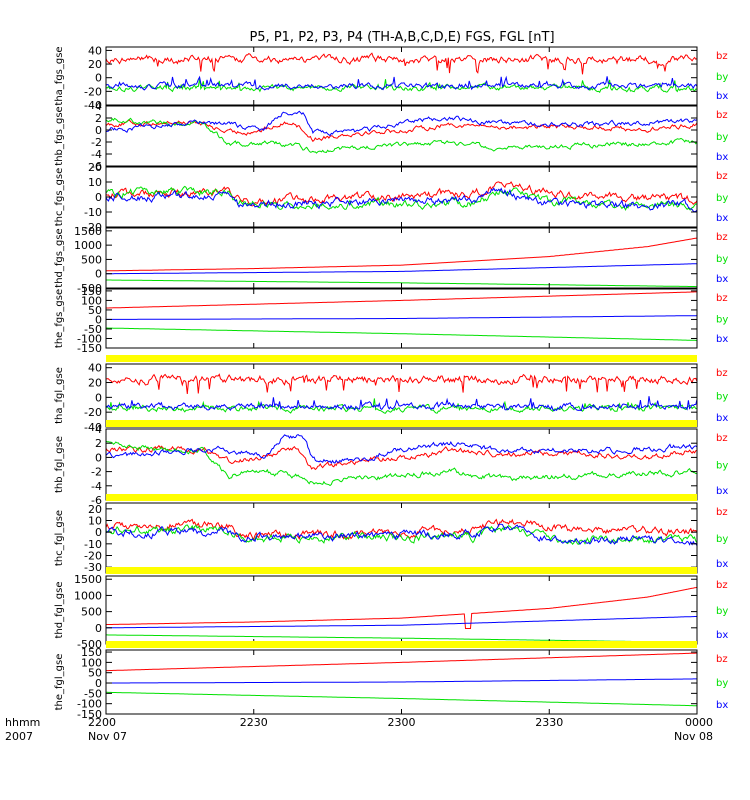 The image size is (750, 800). What do you see at coordinates (59, 464) in the screenshot?
I see `y-axis-label: thb_fgl_gse` at bounding box center [59, 464].